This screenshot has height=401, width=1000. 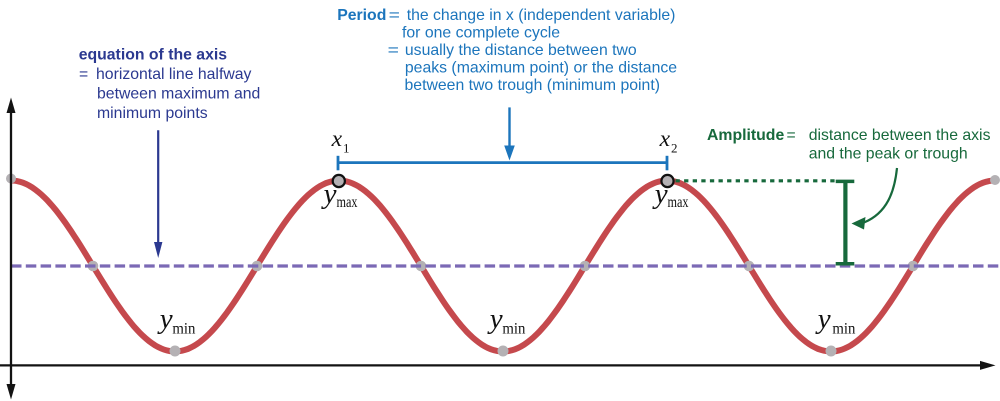 I want to click on svg-text: Amplitude, so click(x=745, y=135).